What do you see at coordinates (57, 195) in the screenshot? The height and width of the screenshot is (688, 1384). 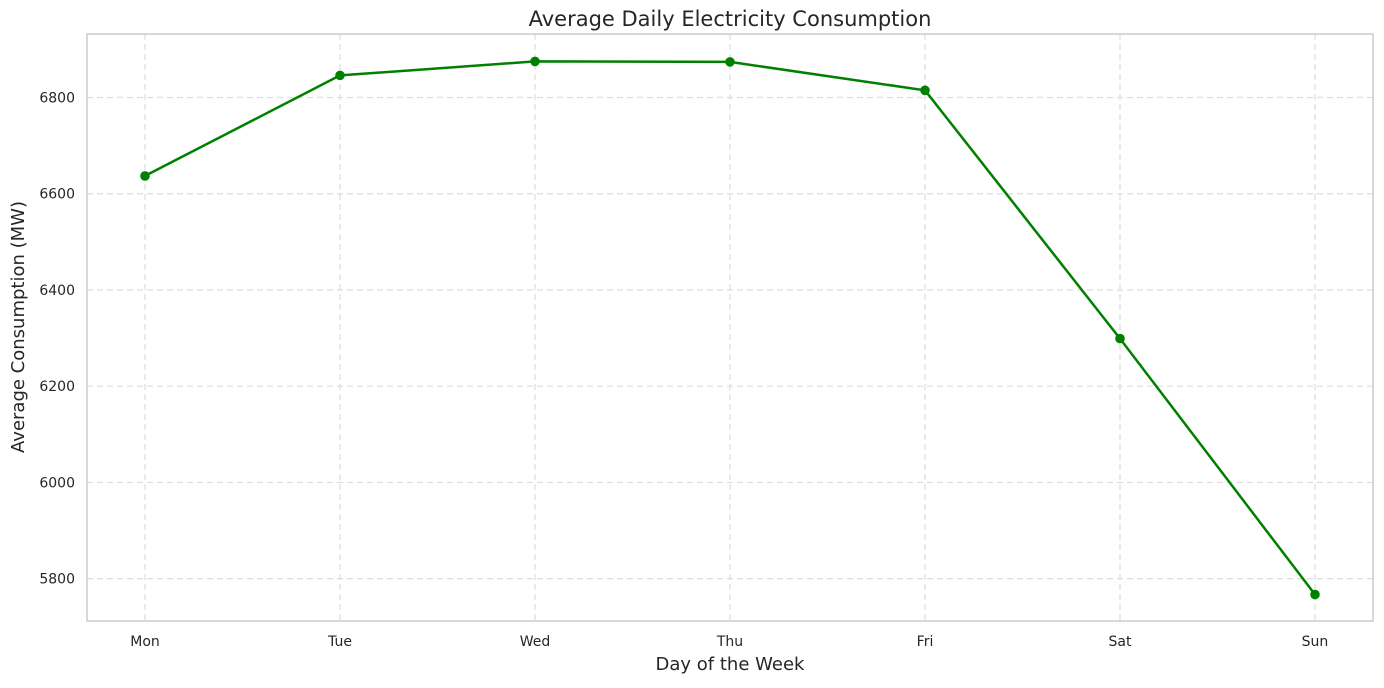 I see `y-tick-label: 6600` at bounding box center [57, 195].